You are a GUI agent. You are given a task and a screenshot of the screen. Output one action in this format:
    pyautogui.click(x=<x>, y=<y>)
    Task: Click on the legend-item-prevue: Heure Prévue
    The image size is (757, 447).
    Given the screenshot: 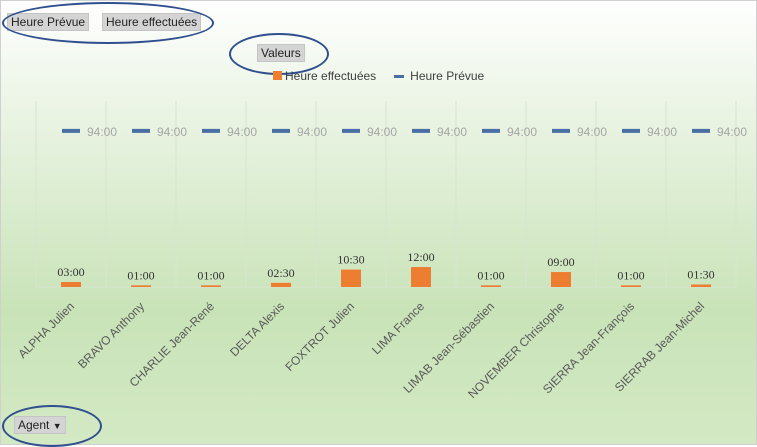 What is the action you would take?
    pyautogui.click(x=439, y=76)
    